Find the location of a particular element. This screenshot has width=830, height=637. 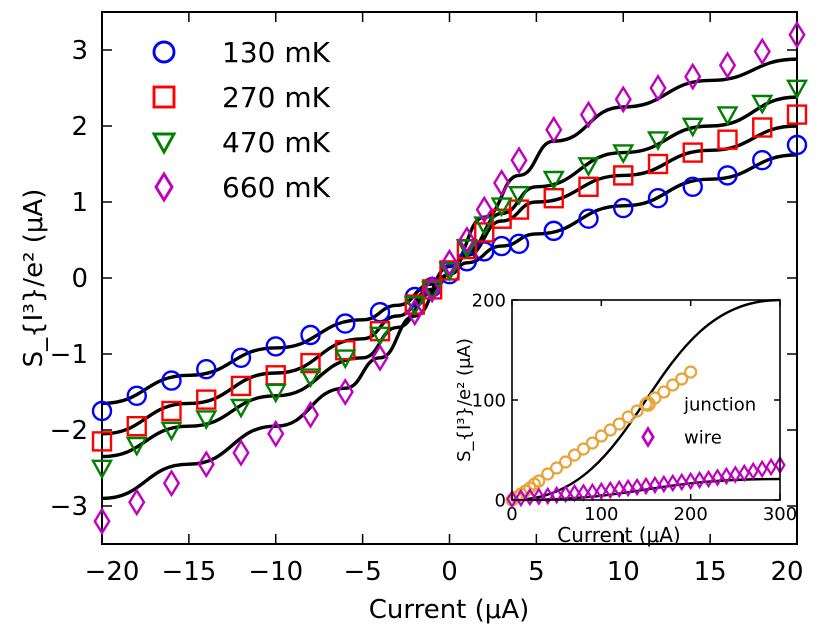

inset-x-tick-label: 300 is located at coordinates (780, 514).